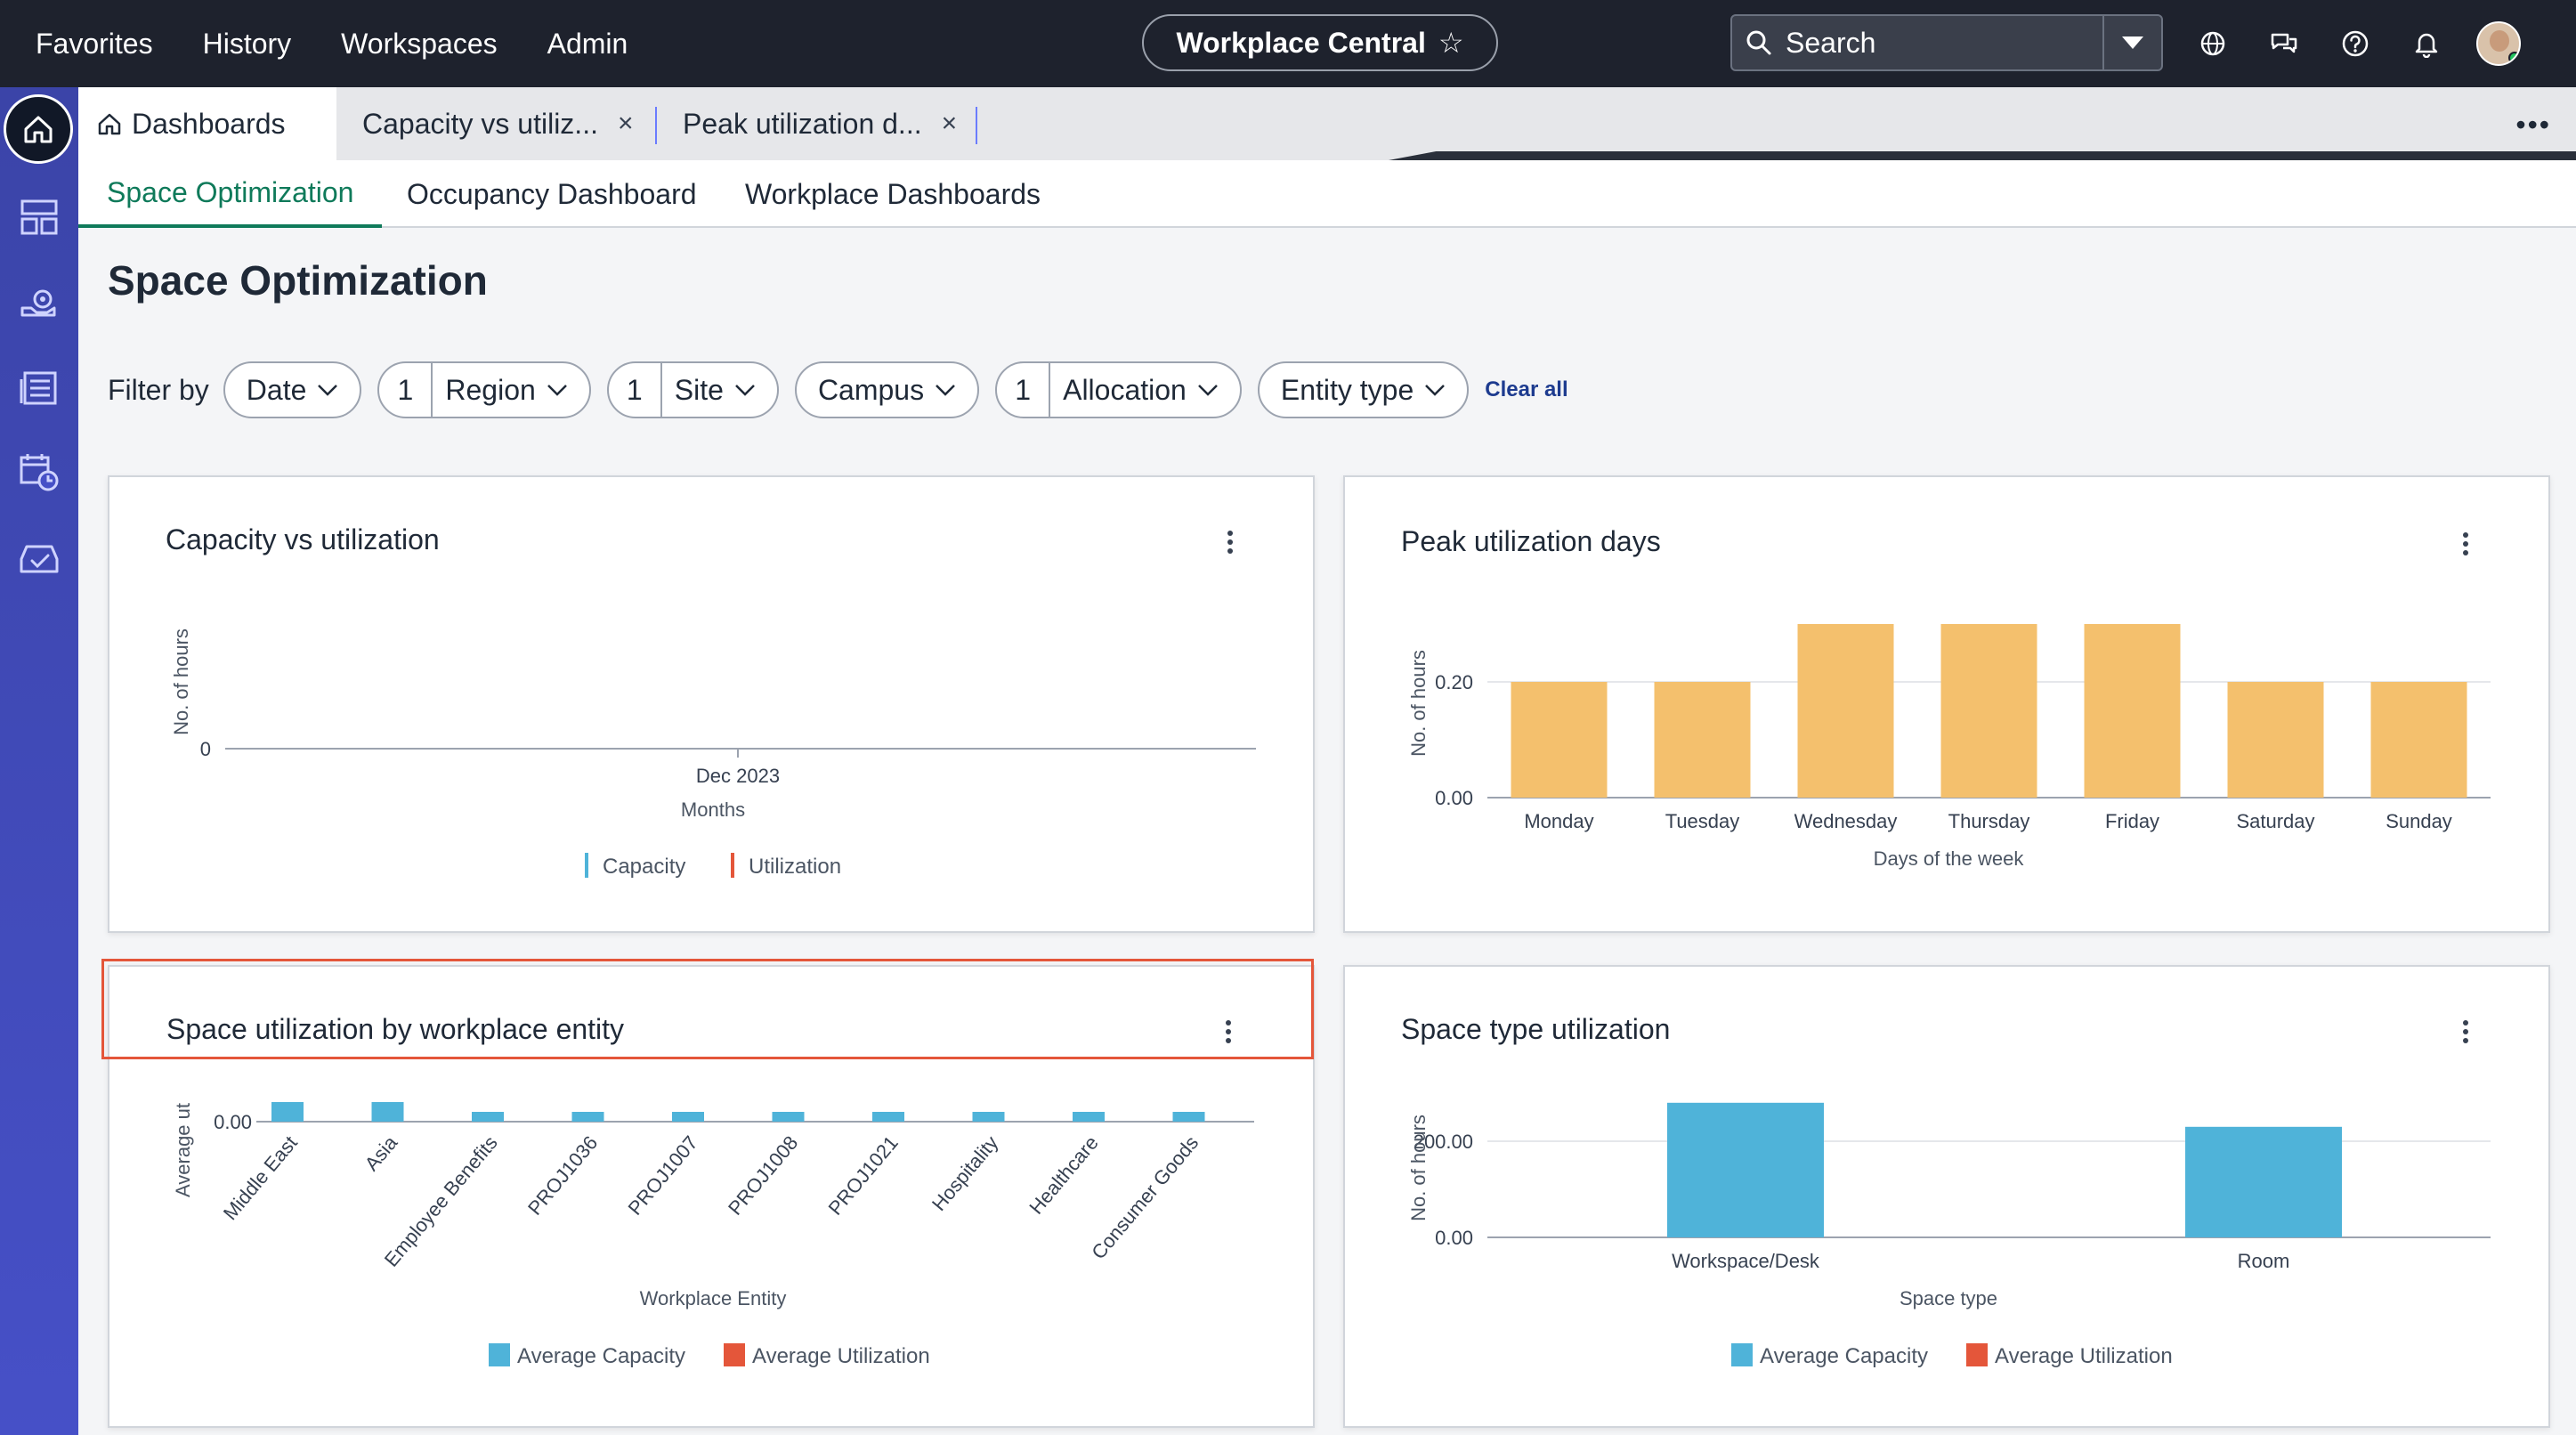 This screenshot has width=2576, height=1435. I want to click on filter-region: 1 Region, so click(484, 389).